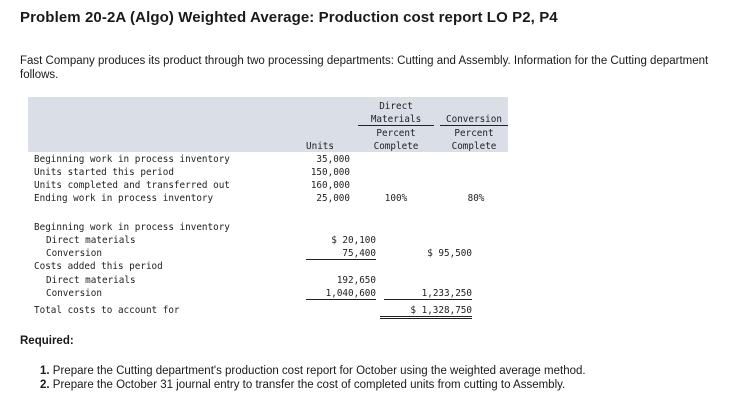 The image size is (732, 406). Describe the element at coordinates (356, 280) in the screenshot. I see `row-amount: 192,650` at that location.